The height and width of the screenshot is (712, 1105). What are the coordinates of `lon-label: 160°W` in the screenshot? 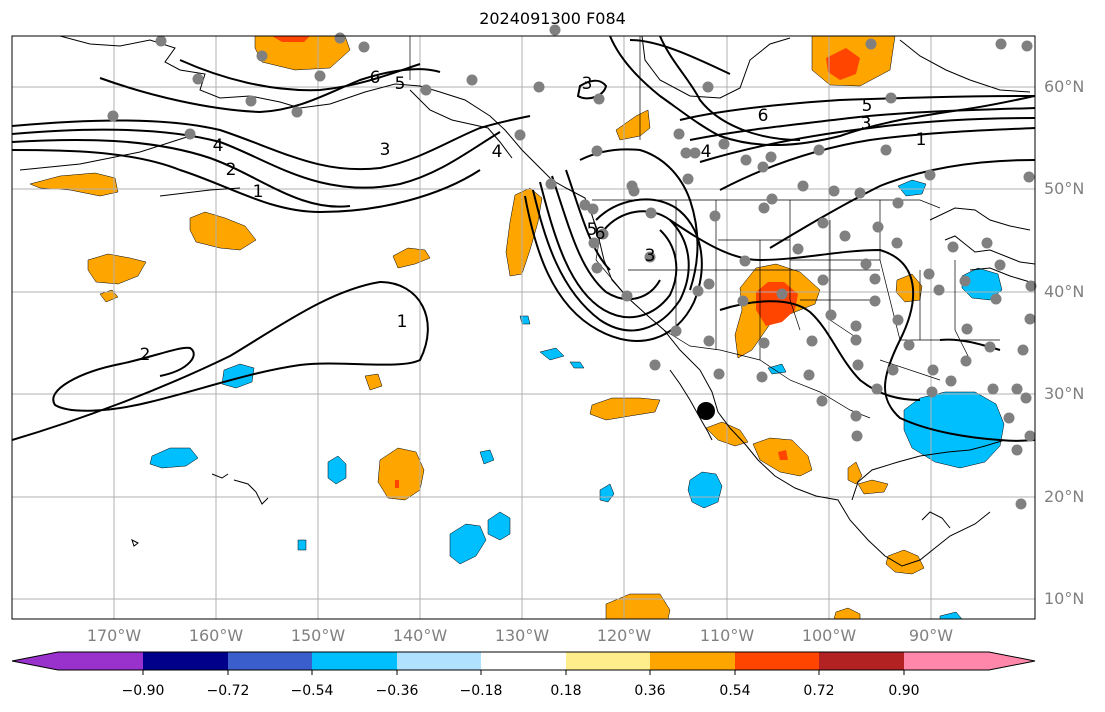 It's located at (216, 635).